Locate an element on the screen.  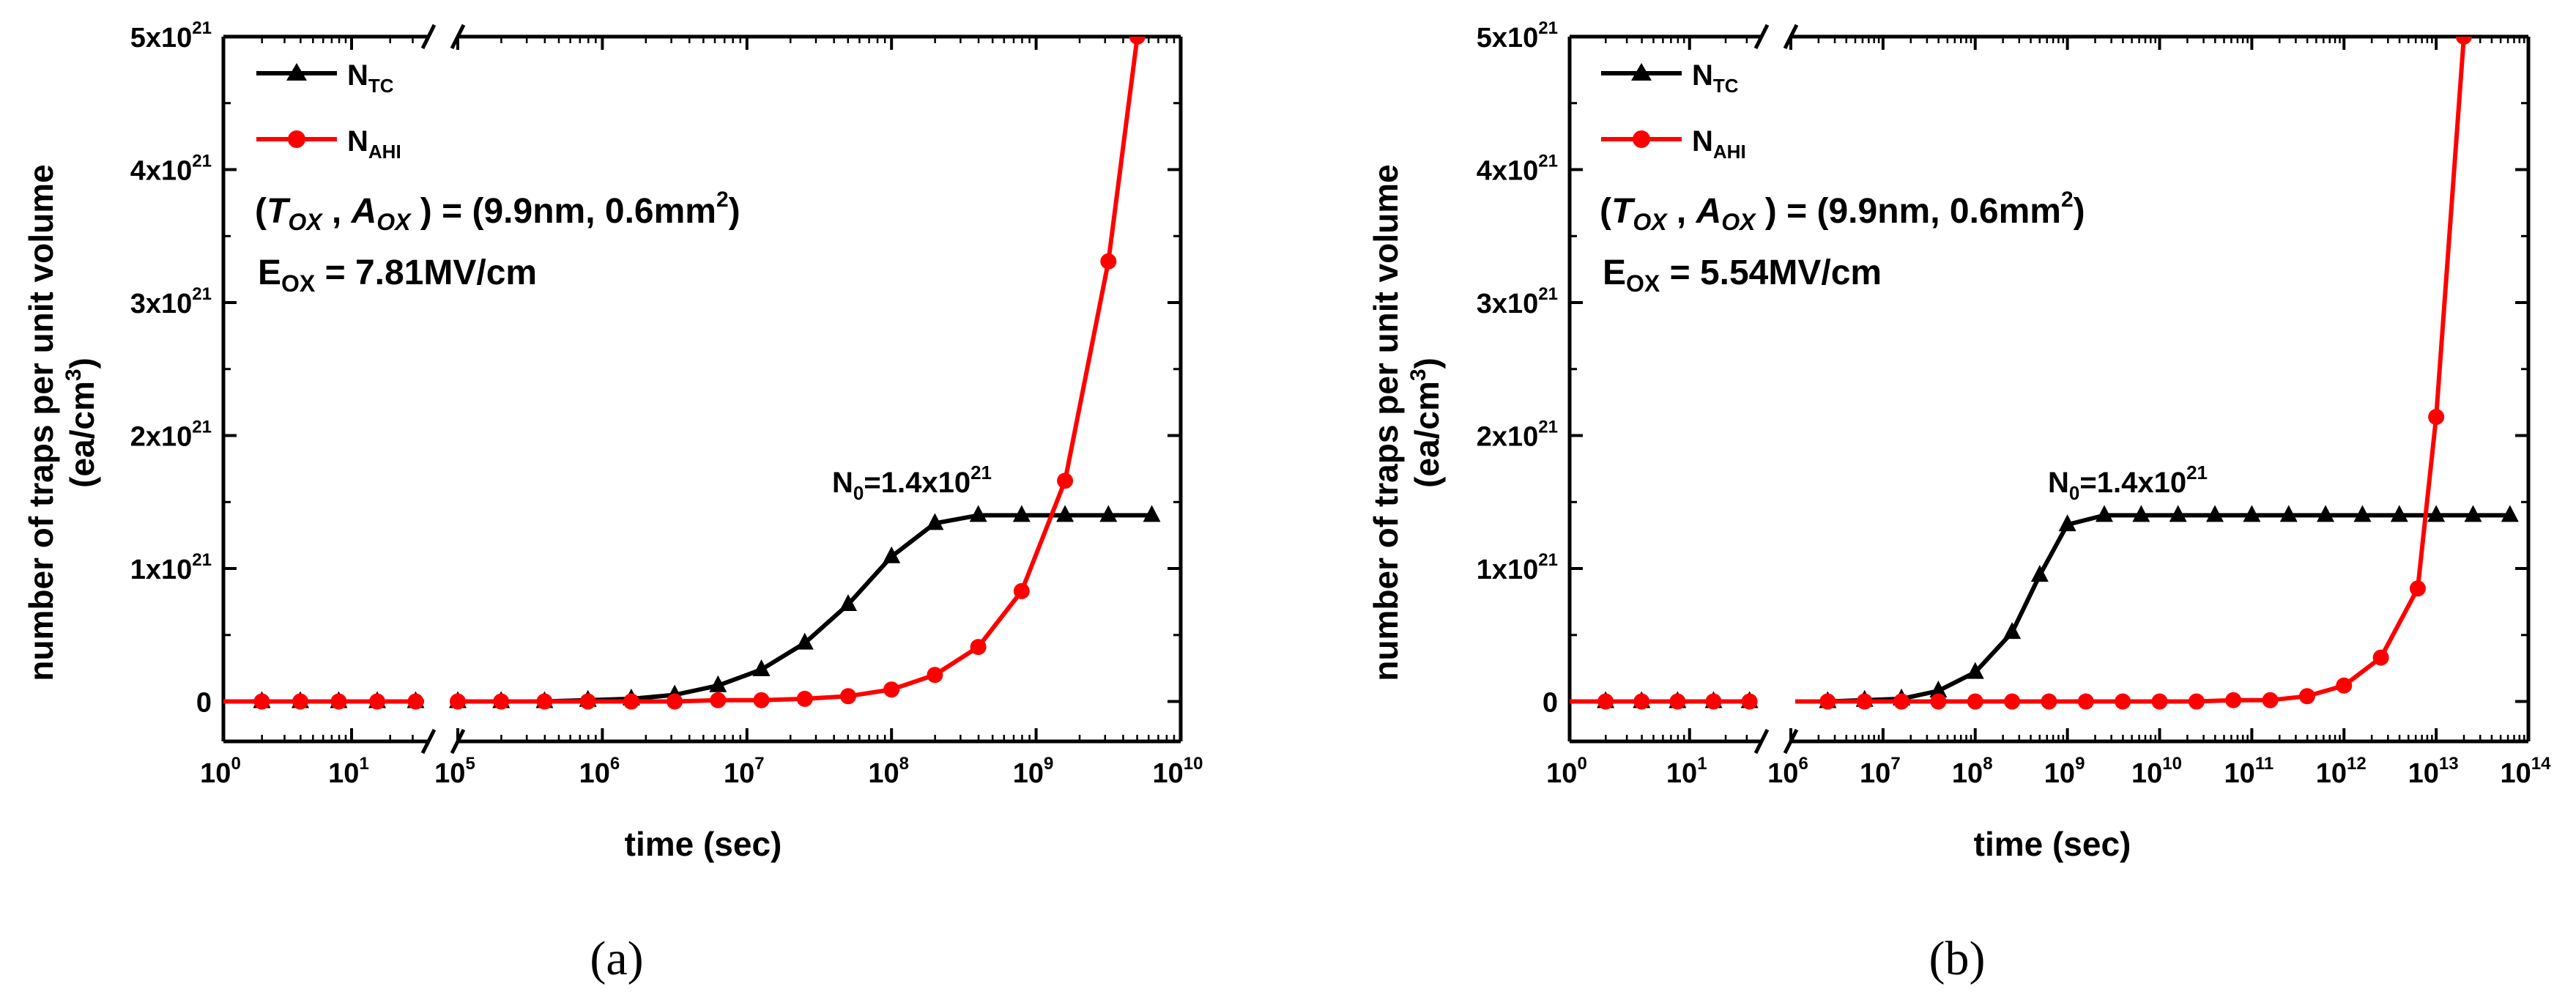
x-tick-base-b-2: 10 is located at coordinates (1782, 773).